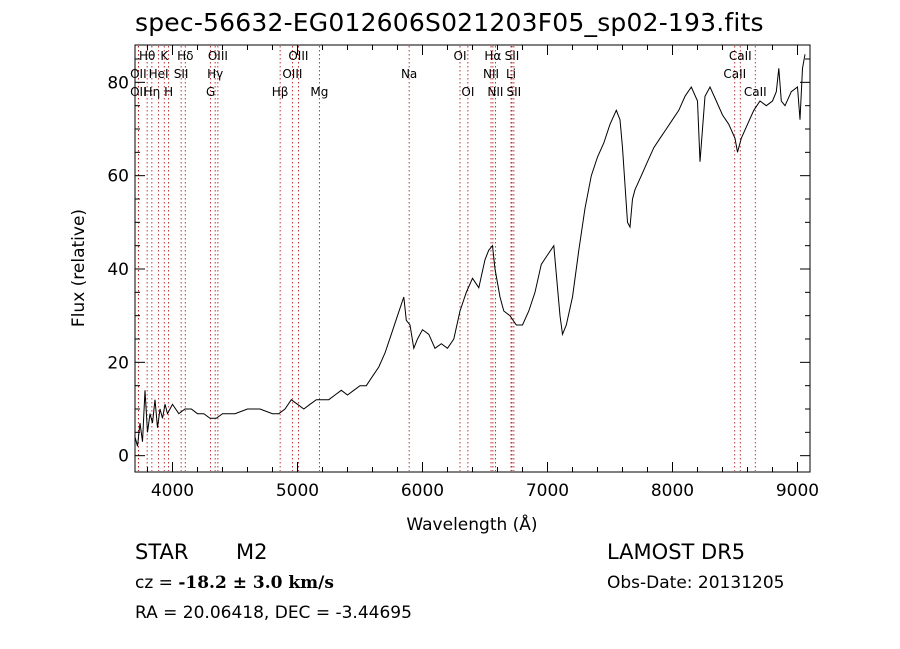 The width and height of the screenshot is (900, 649). I want to click on x-tick-label: 7000, so click(547, 491).